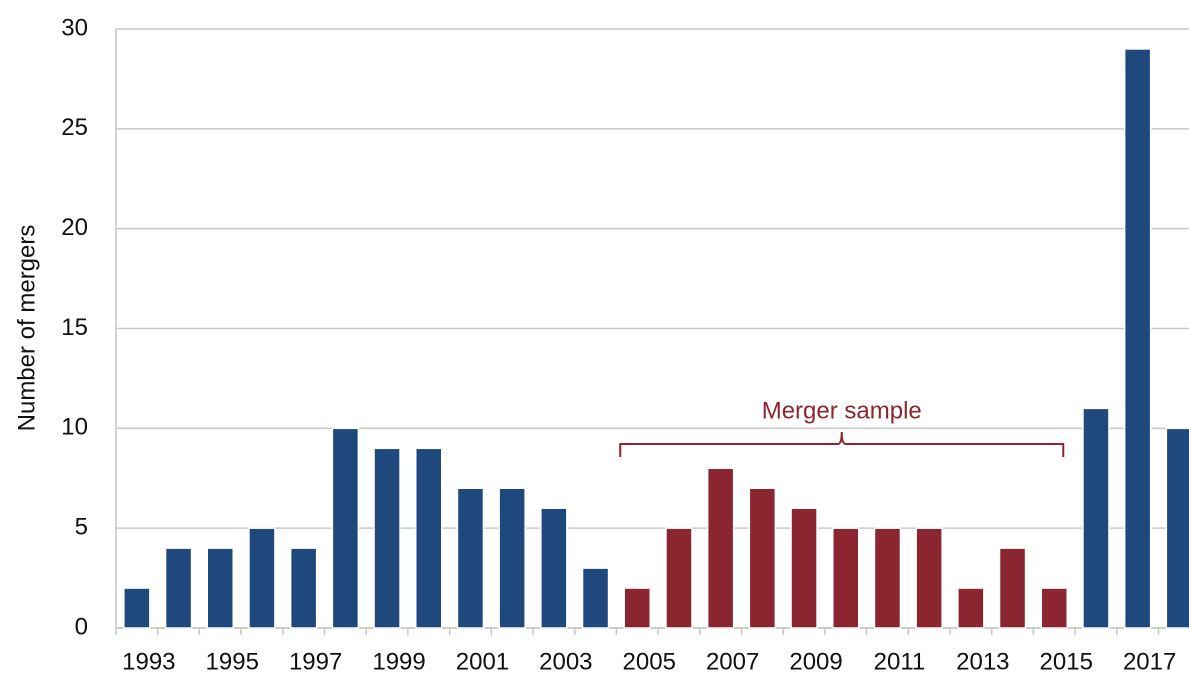 The height and width of the screenshot is (673, 1189). Describe the element at coordinates (74, 327) in the screenshot. I see `y-tick-label: 15` at that location.